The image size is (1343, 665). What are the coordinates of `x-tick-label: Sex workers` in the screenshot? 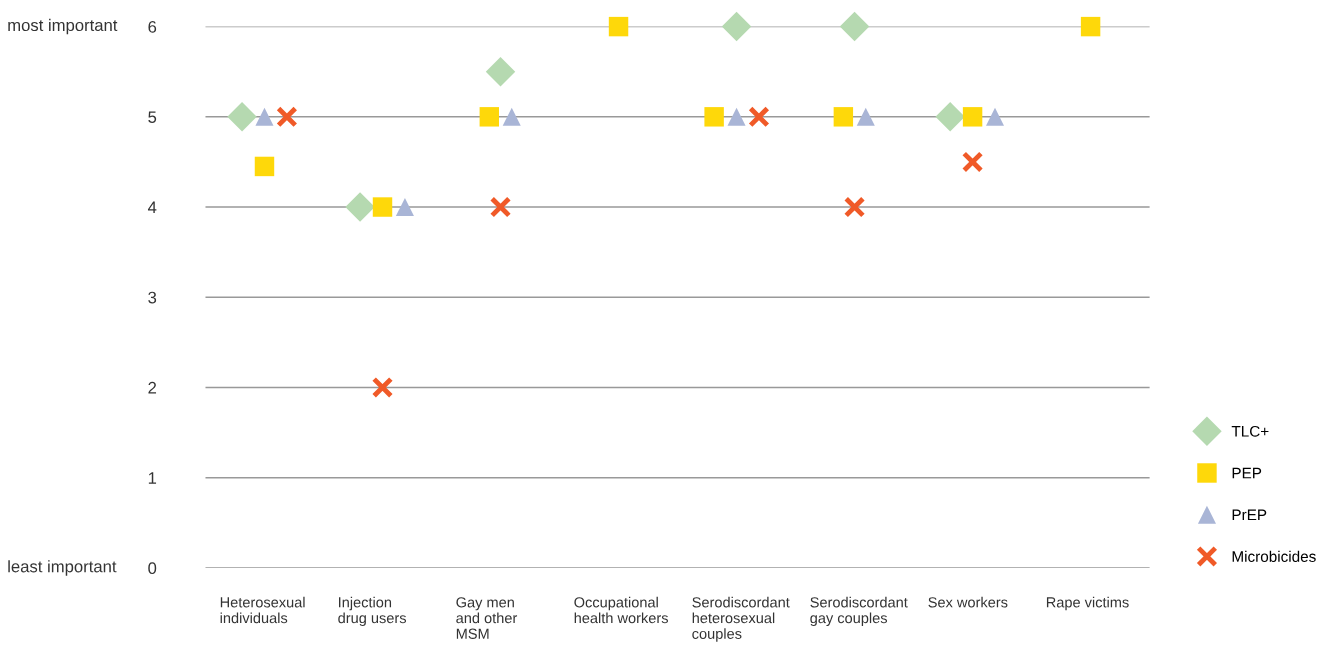 It's located at (968, 602).